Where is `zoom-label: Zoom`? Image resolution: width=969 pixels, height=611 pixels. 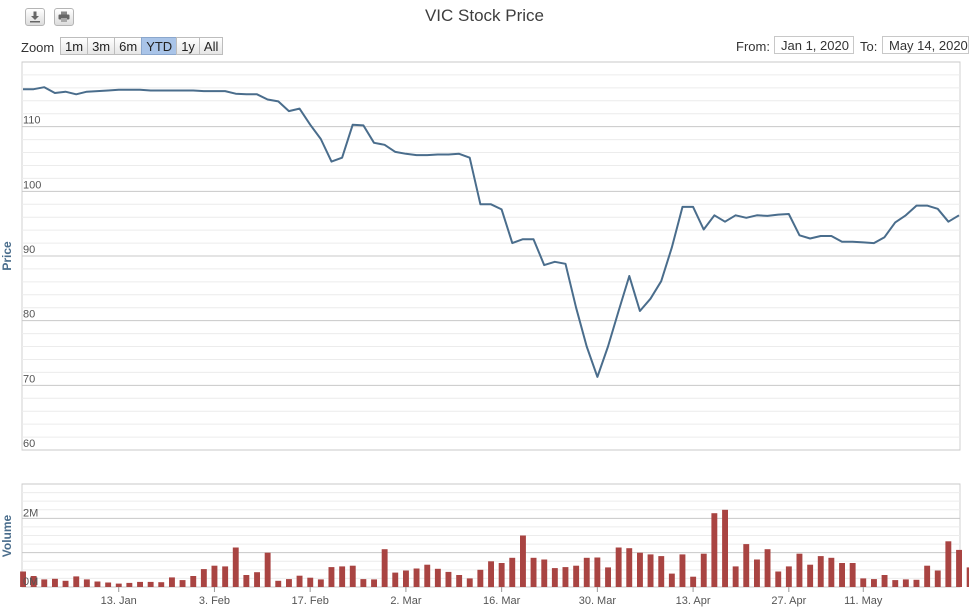 zoom-label: Zoom is located at coordinates (38, 47).